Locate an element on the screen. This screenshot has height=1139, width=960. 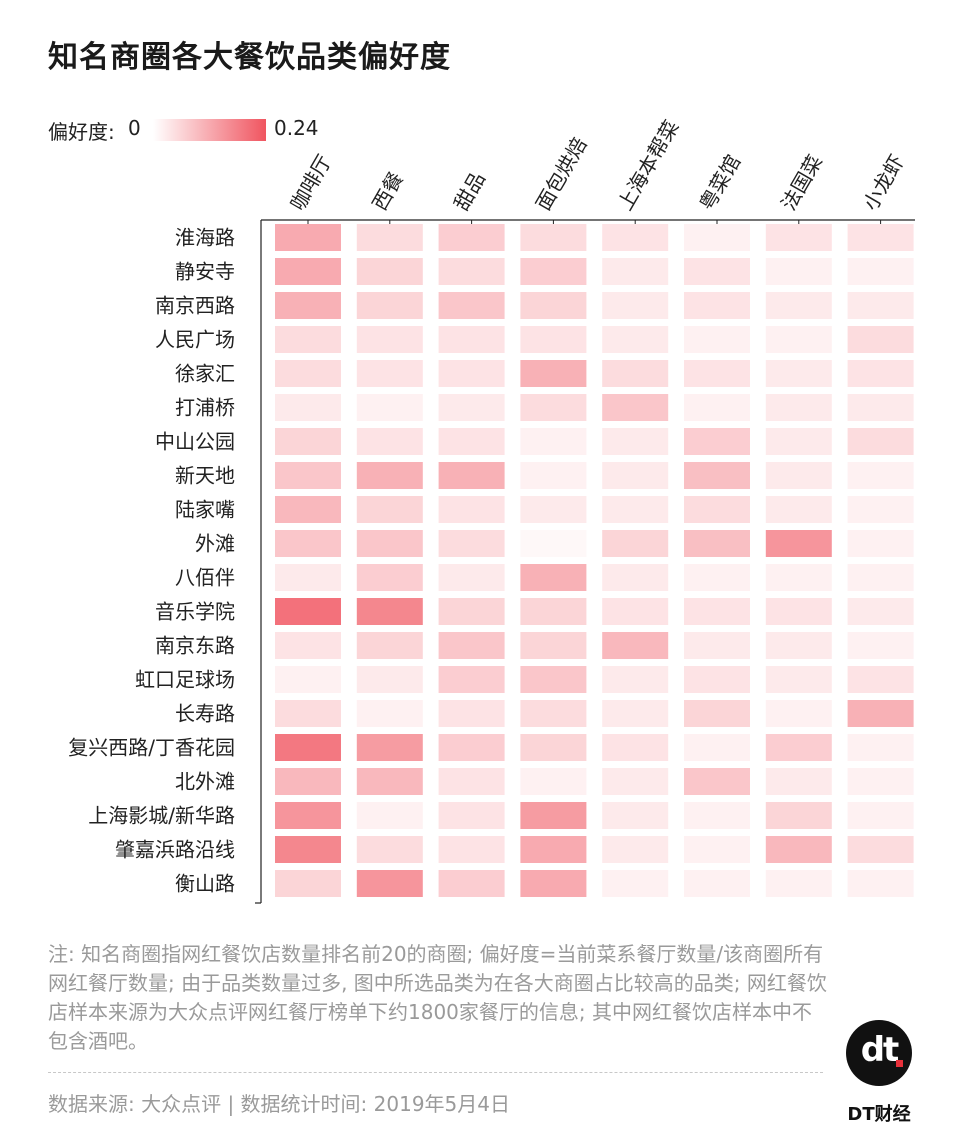
row-label: 南京东路 is located at coordinates (195, 646).